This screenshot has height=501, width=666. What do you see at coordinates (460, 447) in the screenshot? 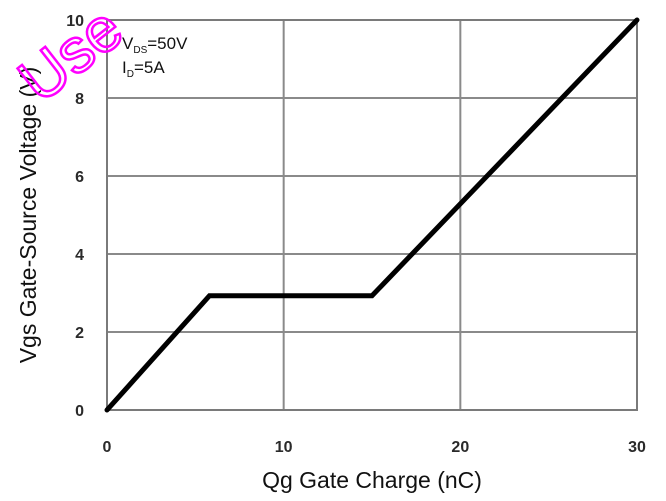
I see `x-tick-label: 20` at bounding box center [460, 447].